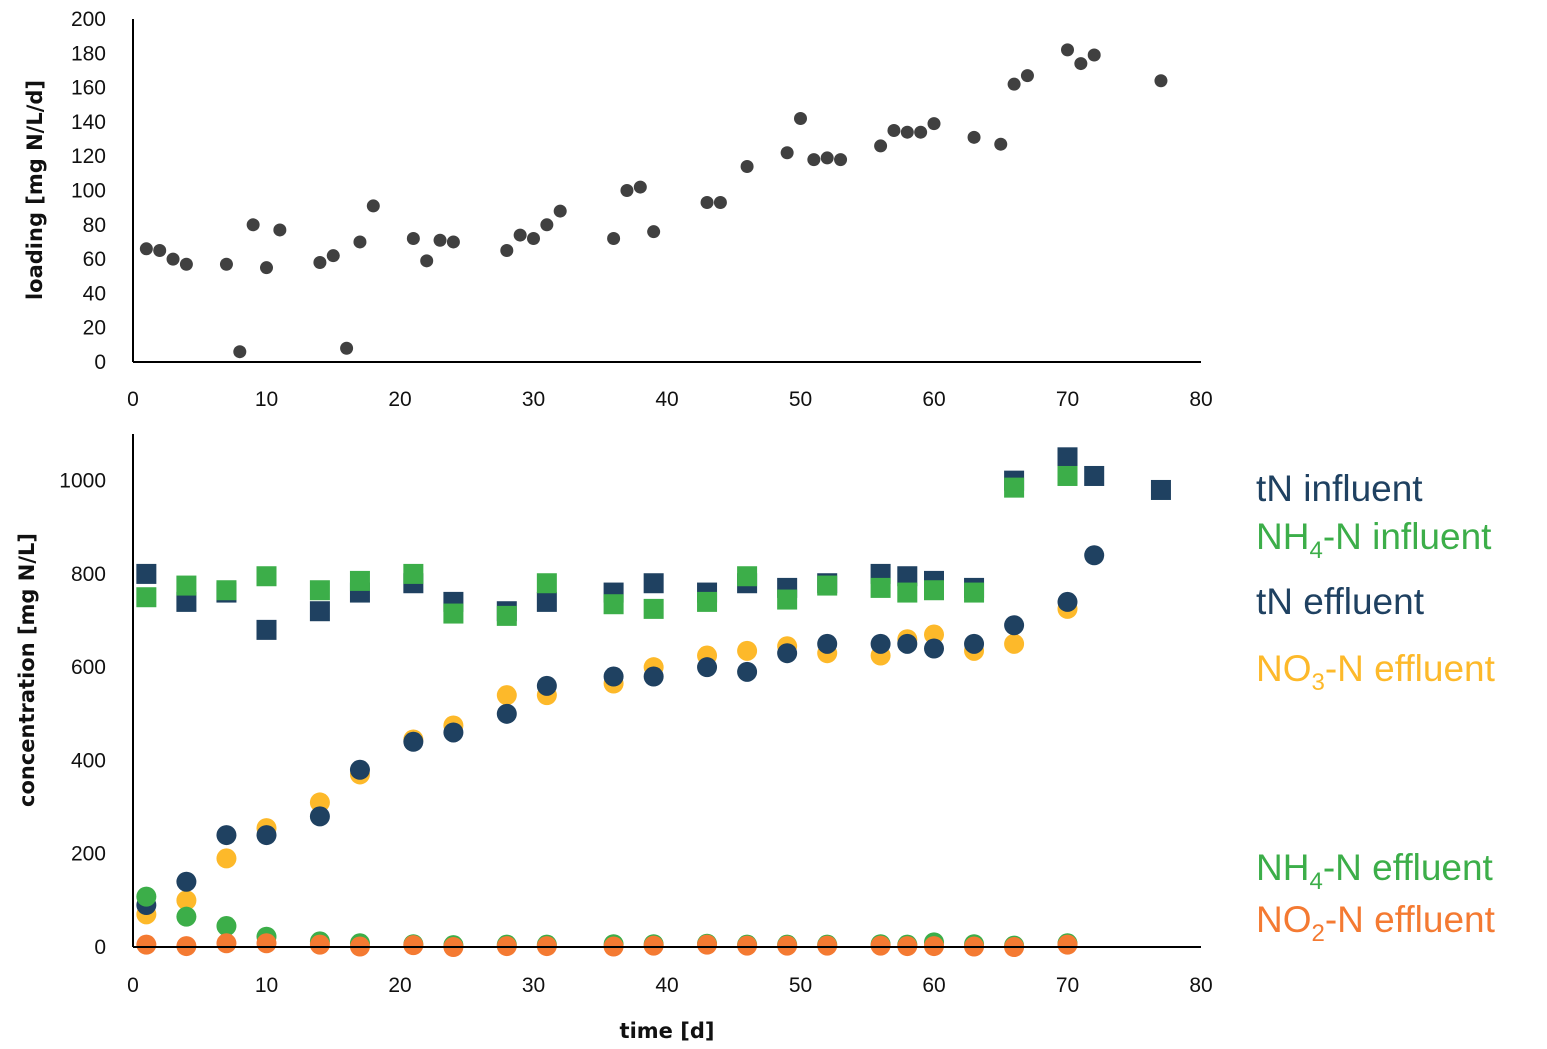 The width and height of the screenshot is (1547, 1049). Describe the element at coordinates (88, 53) in the screenshot. I see `y-tick-label: 180` at that location.